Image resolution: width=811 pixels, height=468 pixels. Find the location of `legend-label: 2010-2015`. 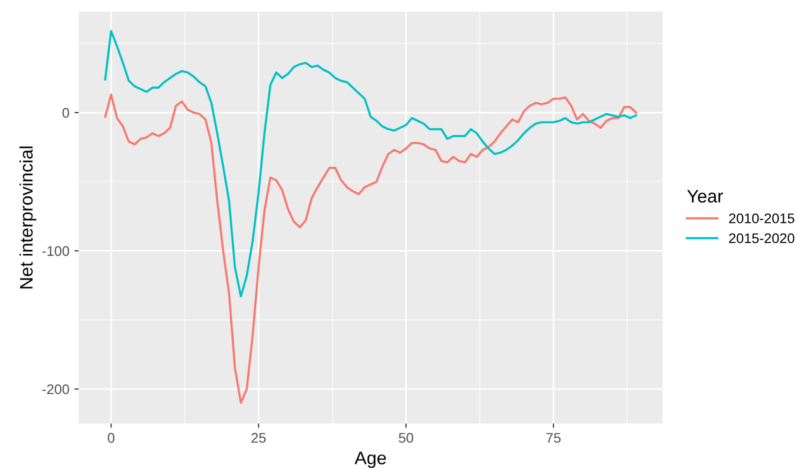

legend-label: 2010-2015 is located at coordinates (761, 218).